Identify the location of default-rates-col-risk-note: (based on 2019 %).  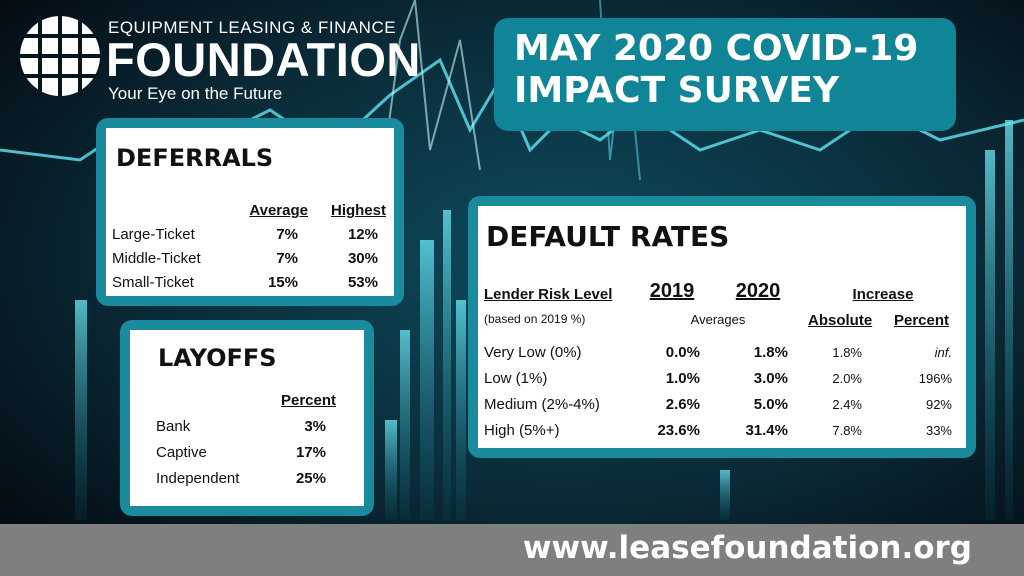
(535, 319).